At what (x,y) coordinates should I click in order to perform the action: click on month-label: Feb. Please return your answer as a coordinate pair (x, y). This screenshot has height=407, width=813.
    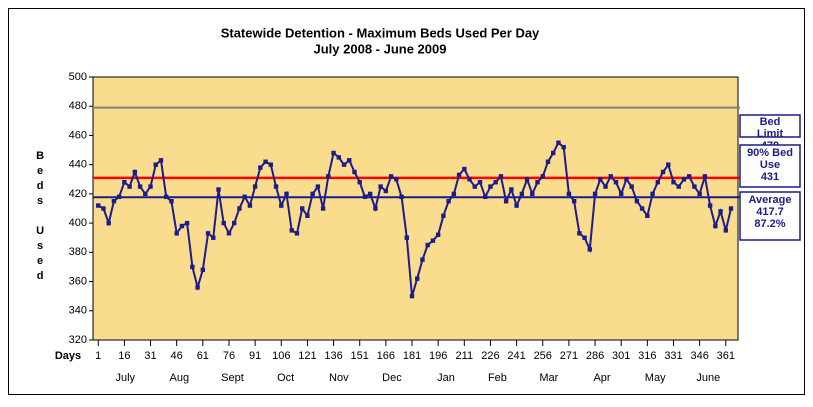
    Looking at the image, I should click on (497, 378).